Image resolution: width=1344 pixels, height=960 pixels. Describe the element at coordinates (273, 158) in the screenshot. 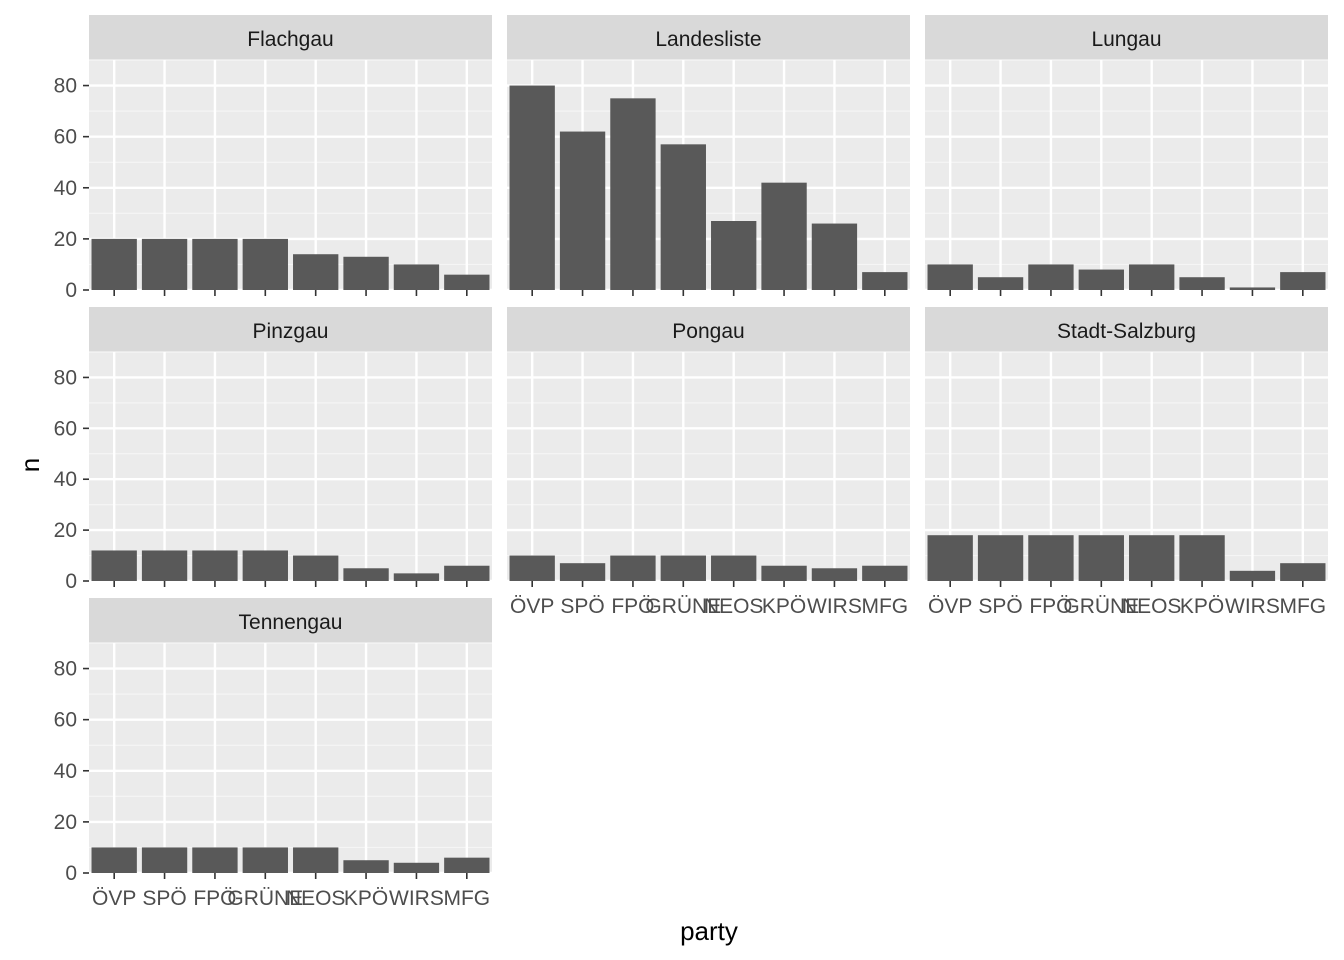

I see `facet-panel: Flachgau 0 20 40 60 80` at that location.